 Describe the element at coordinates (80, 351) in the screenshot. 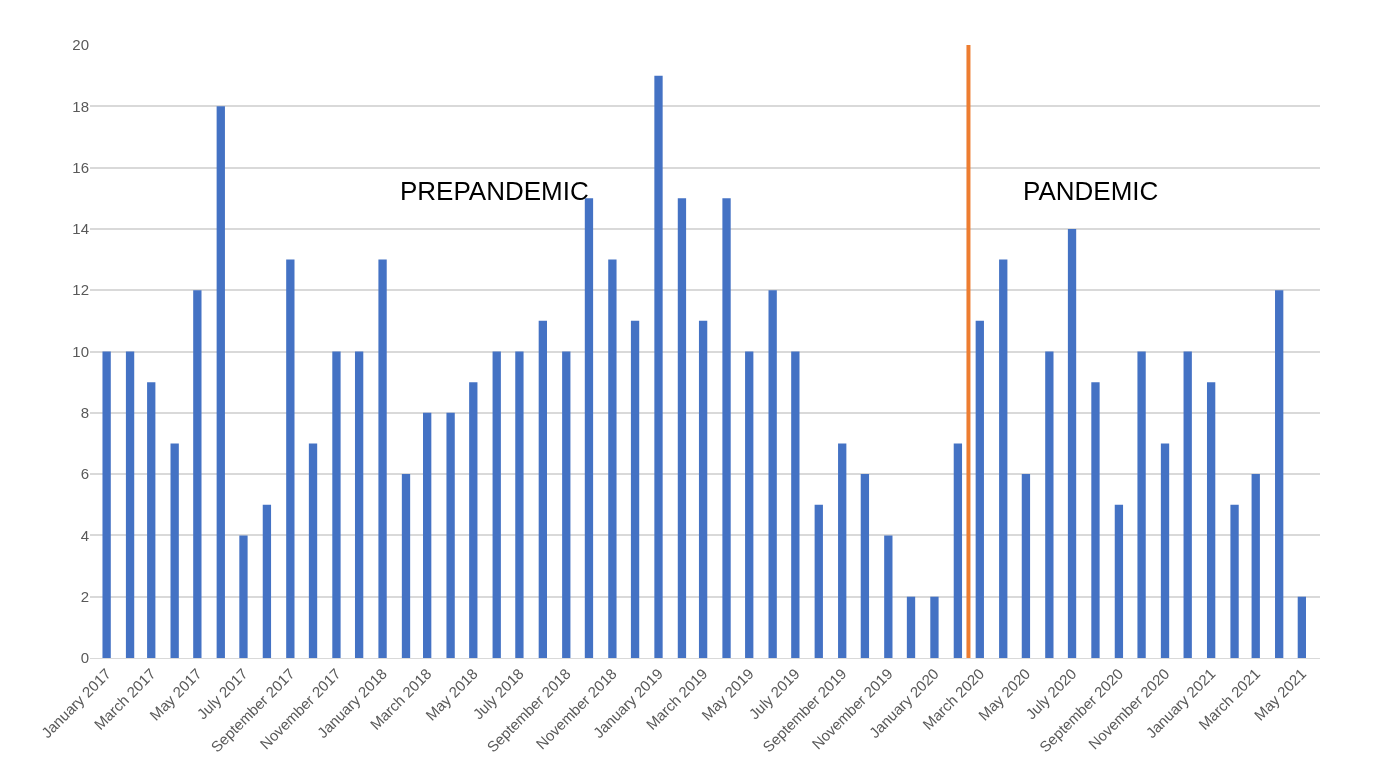

I see `y-tick-label: 10` at that location.